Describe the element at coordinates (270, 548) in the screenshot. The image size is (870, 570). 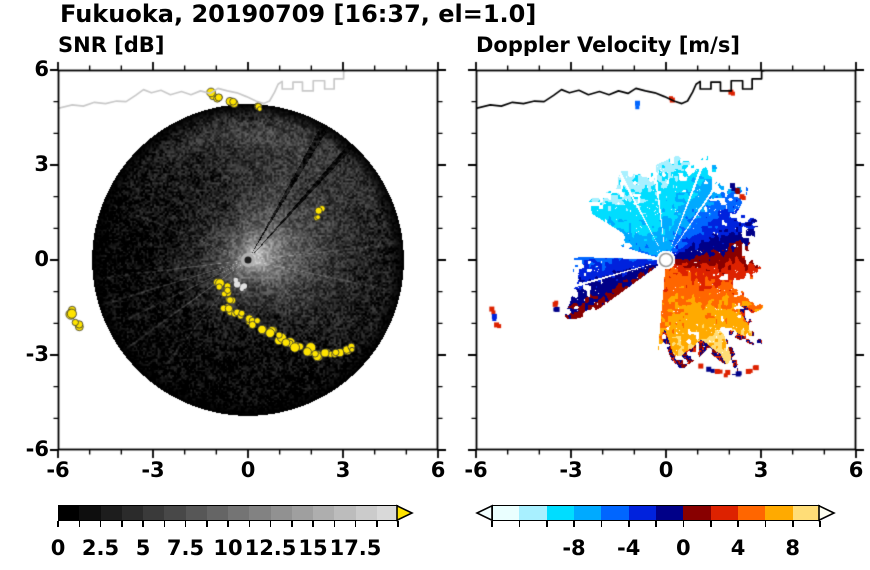
I see `snr-colorbar-tick-label: 12.5` at that location.